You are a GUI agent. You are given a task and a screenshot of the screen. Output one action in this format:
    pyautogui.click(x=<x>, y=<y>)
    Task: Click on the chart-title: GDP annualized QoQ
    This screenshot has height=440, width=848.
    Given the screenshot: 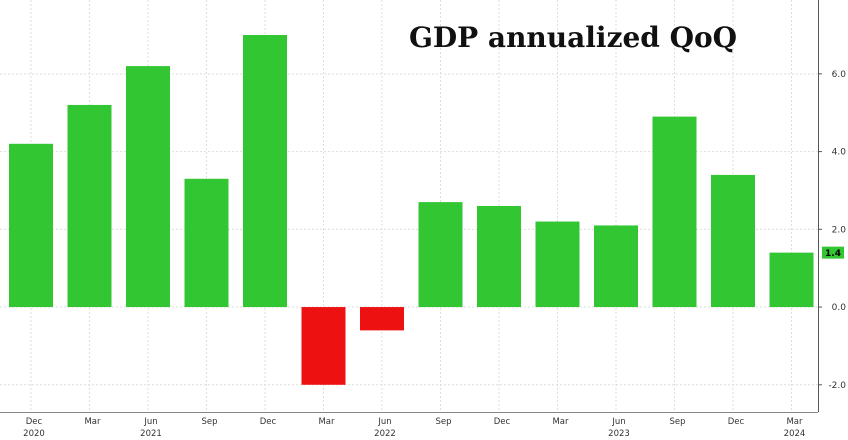 What is the action you would take?
    pyautogui.click(x=573, y=37)
    